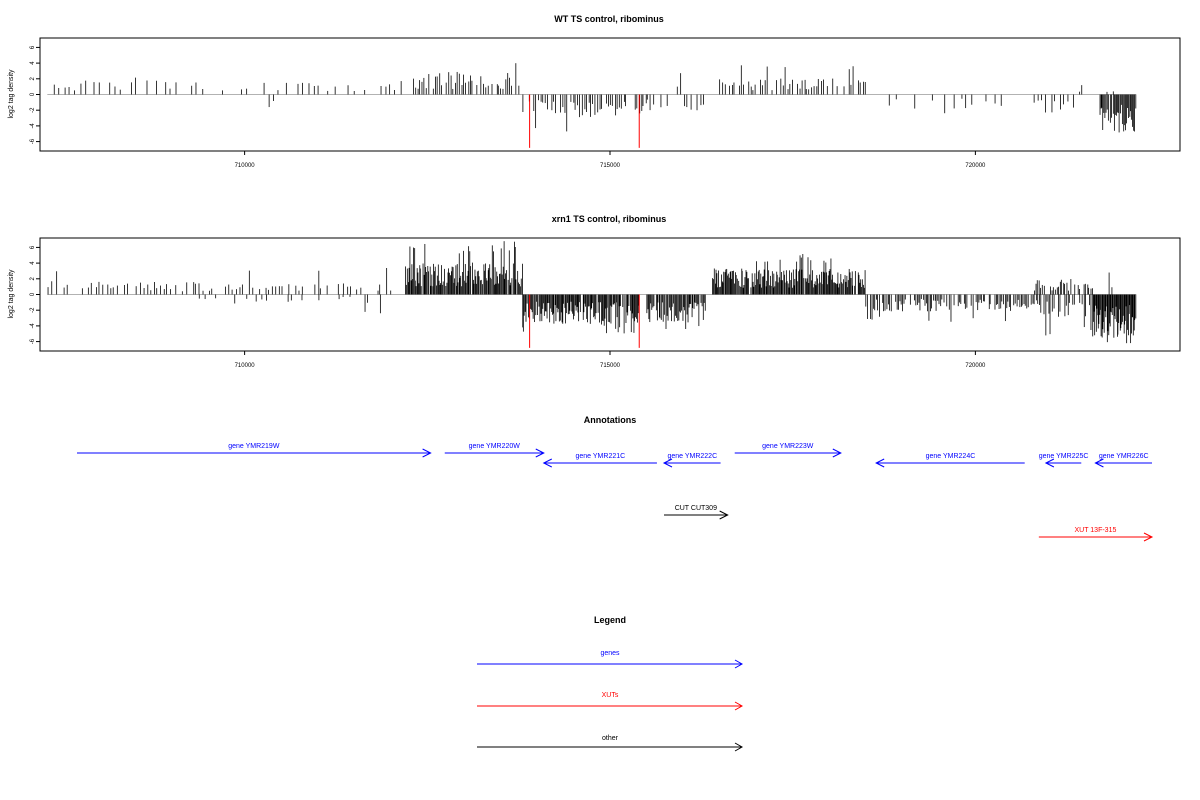 Image resolution: width=1200 pixels, height=800 pixels. I want to click on feature-label: XUT 13F-315, so click(1095, 530).